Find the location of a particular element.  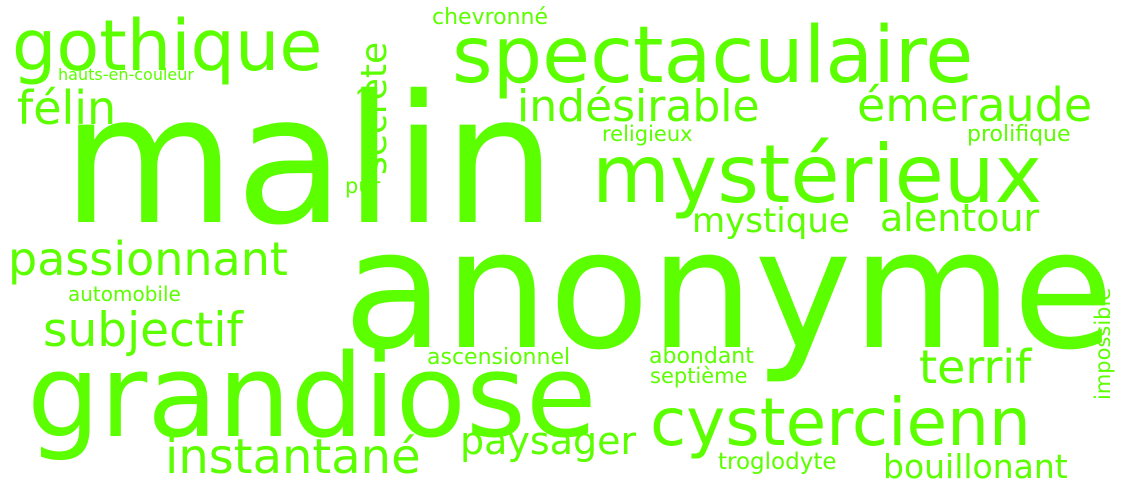

word-impossible: impossible is located at coordinates (1103, 344).